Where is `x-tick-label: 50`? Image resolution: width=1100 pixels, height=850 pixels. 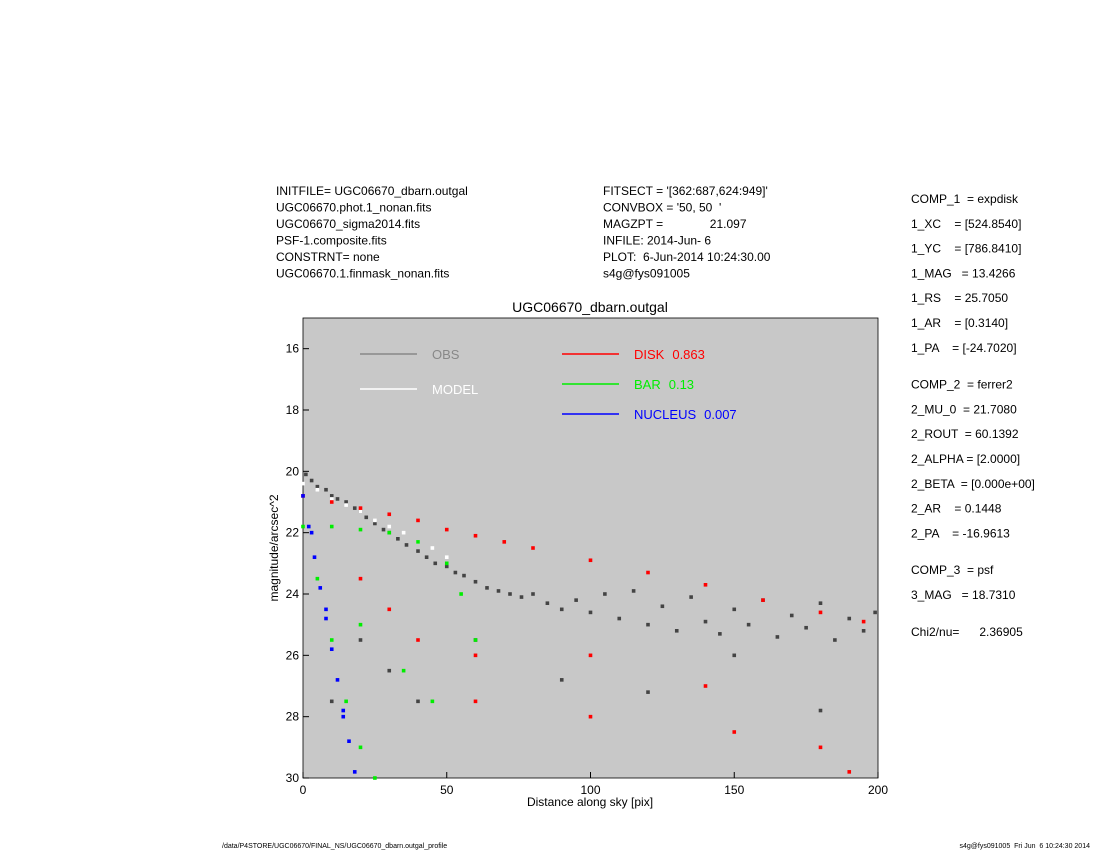 x-tick-label: 50 is located at coordinates (447, 790).